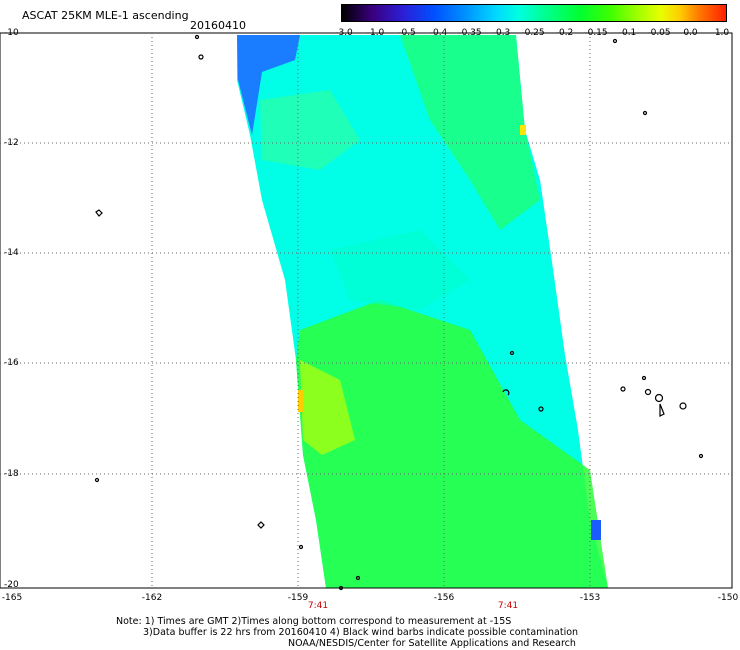  I want to click on lon-label: -156, so click(444, 598).